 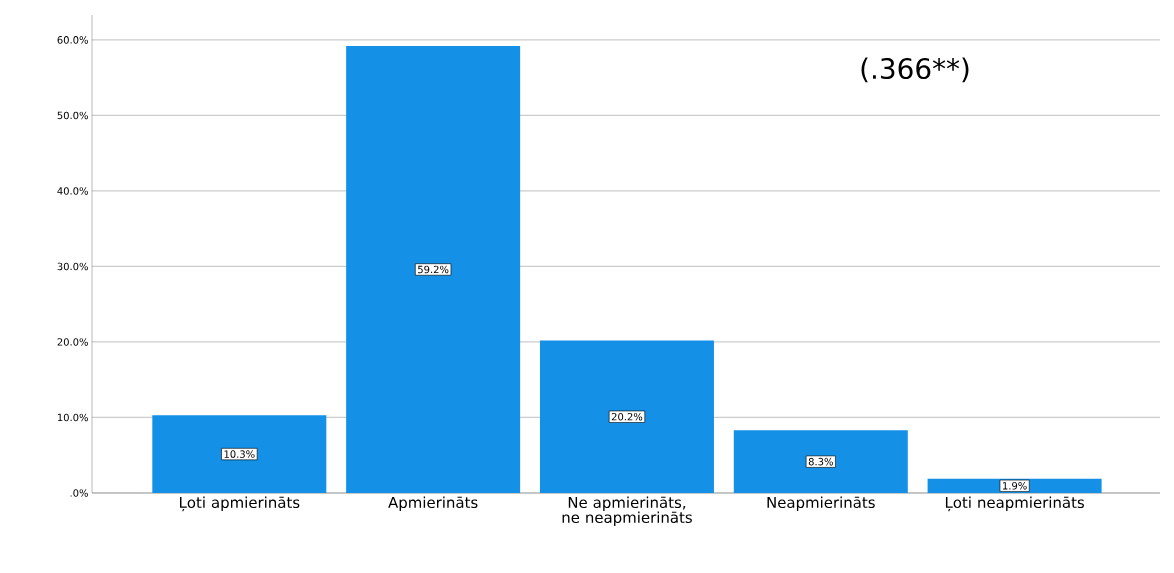 I want to click on data-label: 59.2%, so click(x=433, y=269).